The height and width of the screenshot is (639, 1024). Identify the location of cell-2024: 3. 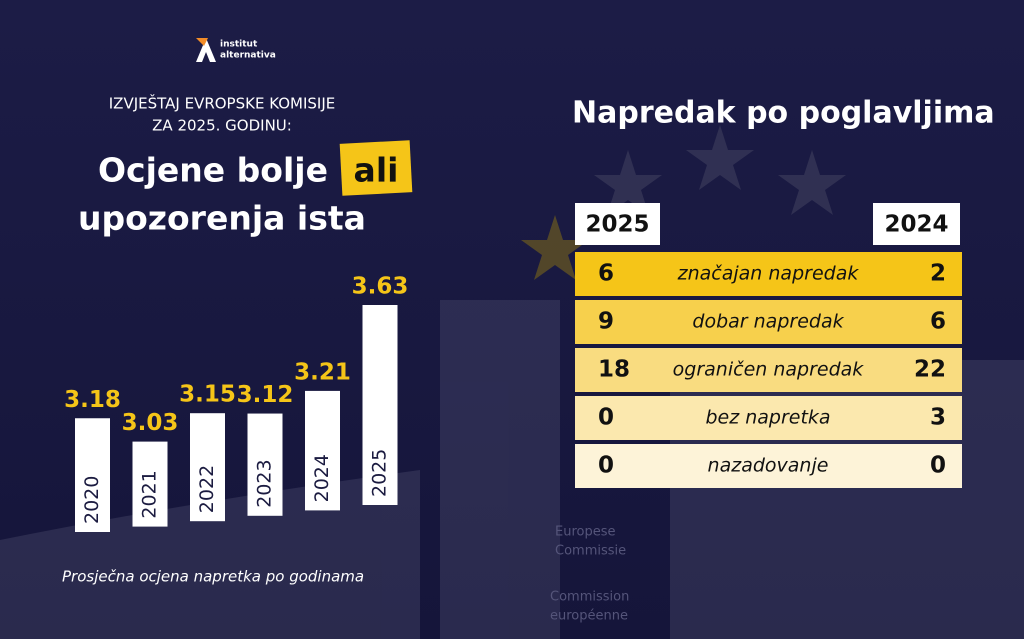
(938, 418).